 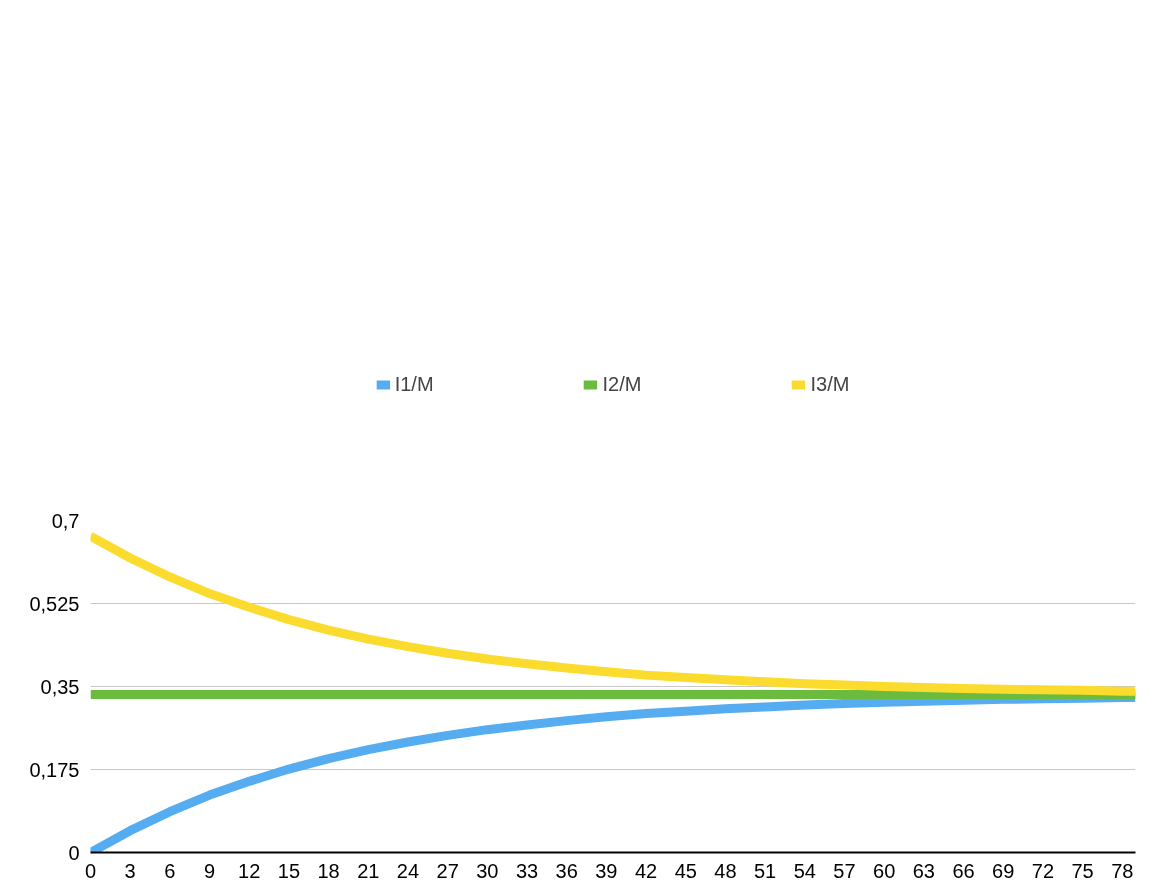 What do you see at coordinates (1043, 870) in the screenshot?
I see `x-tick-label: 72` at bounding box center [1043, 870].